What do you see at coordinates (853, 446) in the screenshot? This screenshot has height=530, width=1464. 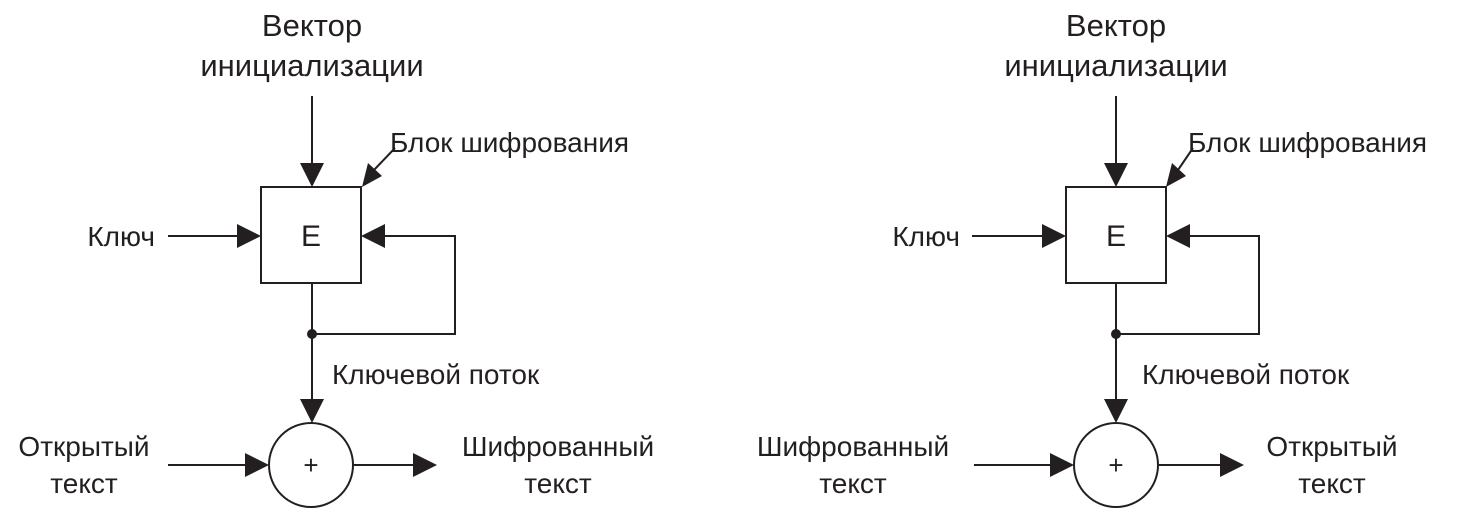 I see `input-label-line1: Шифрованный` at bounding box center [853, 446].